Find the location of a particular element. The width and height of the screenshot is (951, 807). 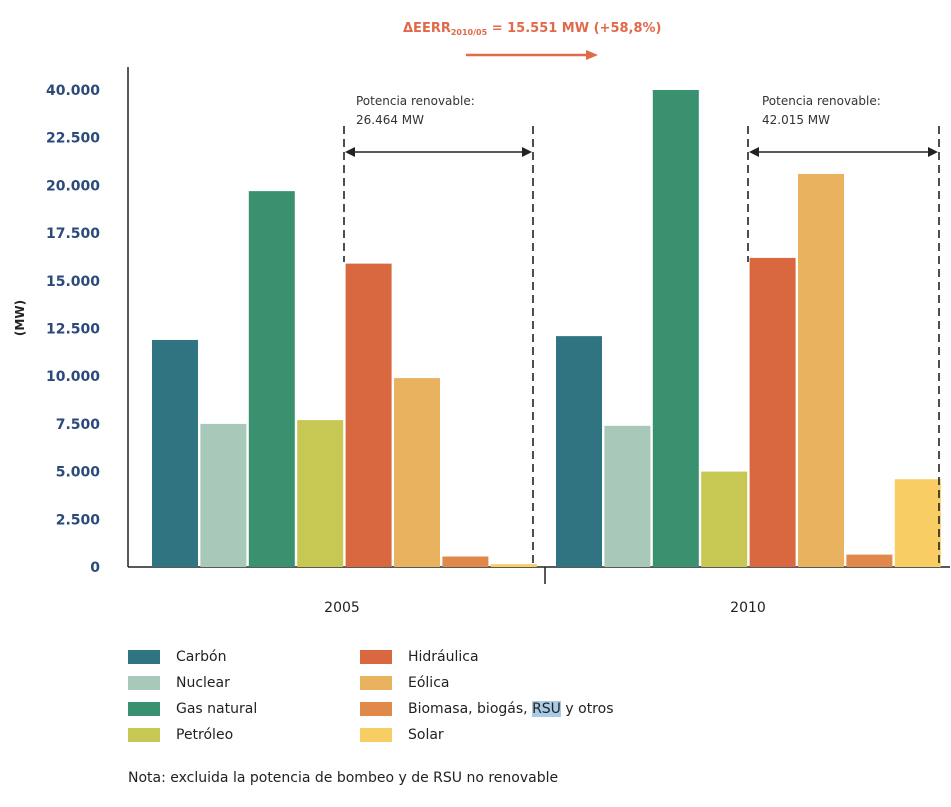

legend-label: Petróleo is located at coordinates (205, 735).